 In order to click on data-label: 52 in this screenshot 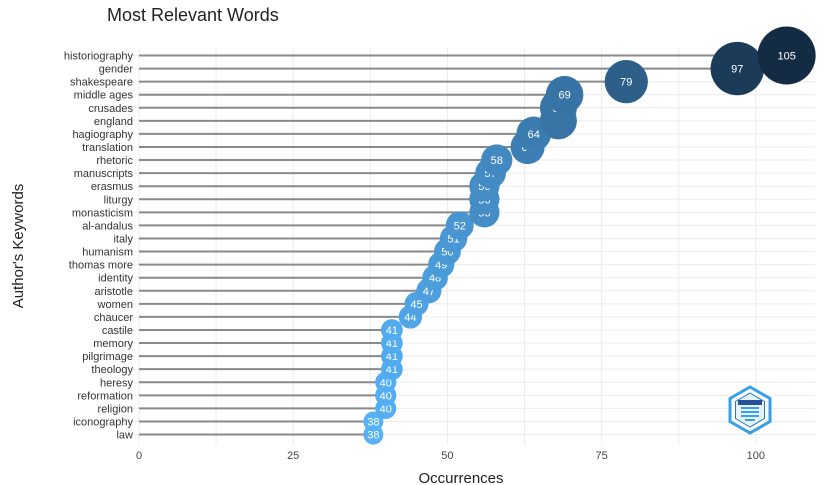, I will do `click(460, 226)`.